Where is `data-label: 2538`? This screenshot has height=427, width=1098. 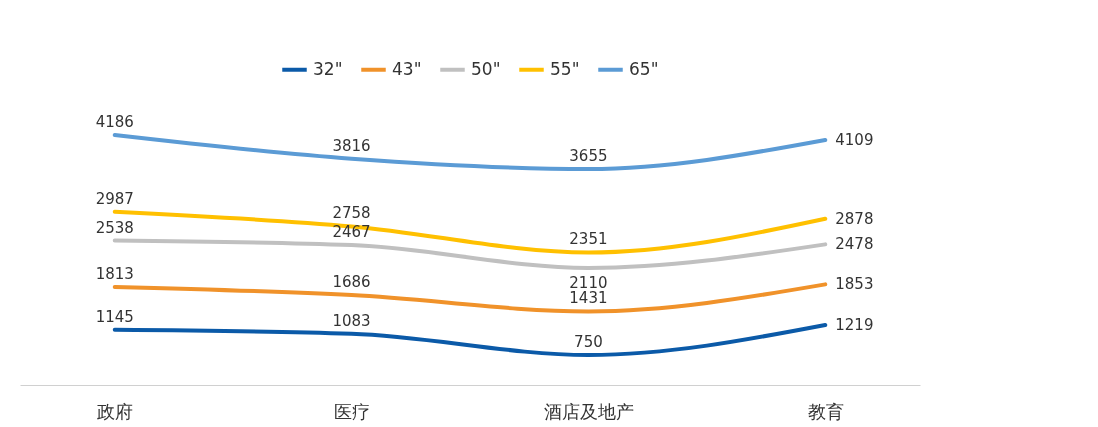
data-label: 2538 is located at coordinates (114, 227).